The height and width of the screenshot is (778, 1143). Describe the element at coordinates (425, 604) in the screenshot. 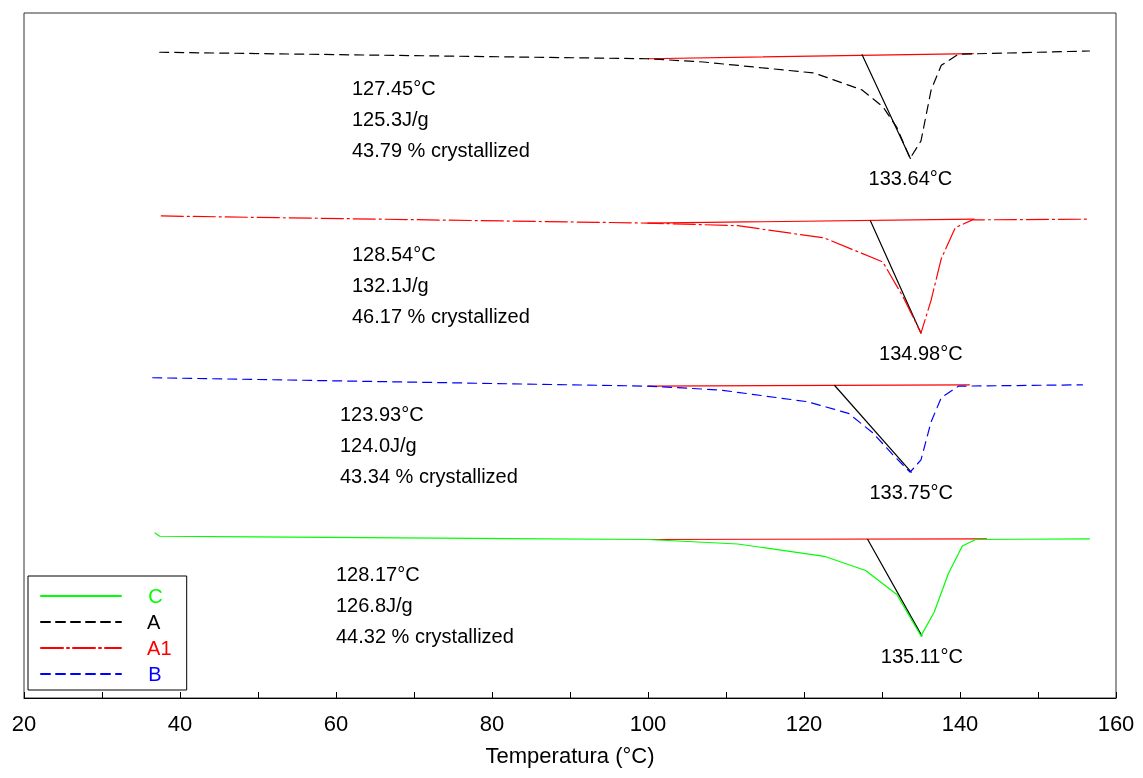

I see `annotation: 128.17°C 126.8J/g 44.32 % crystallized` at that location.